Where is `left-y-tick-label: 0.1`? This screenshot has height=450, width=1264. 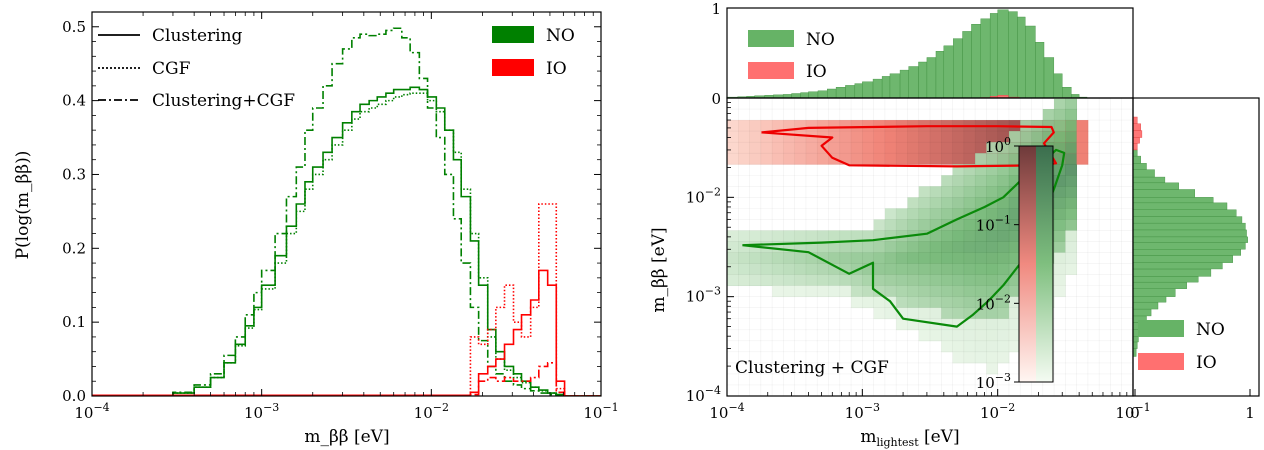 left-y-tick-label: 0.1 is located at coordinates (74, 322).